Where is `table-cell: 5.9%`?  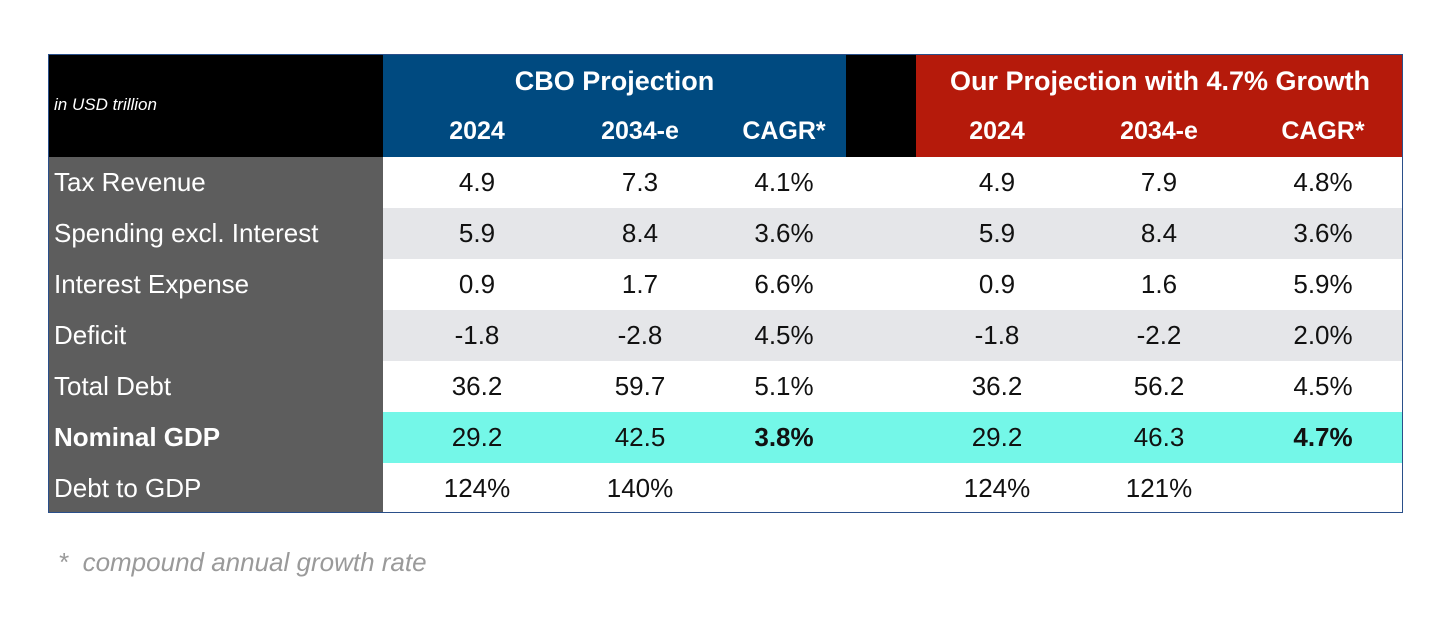 table-cell: 5.9% is located at coordinates (1323, 284).